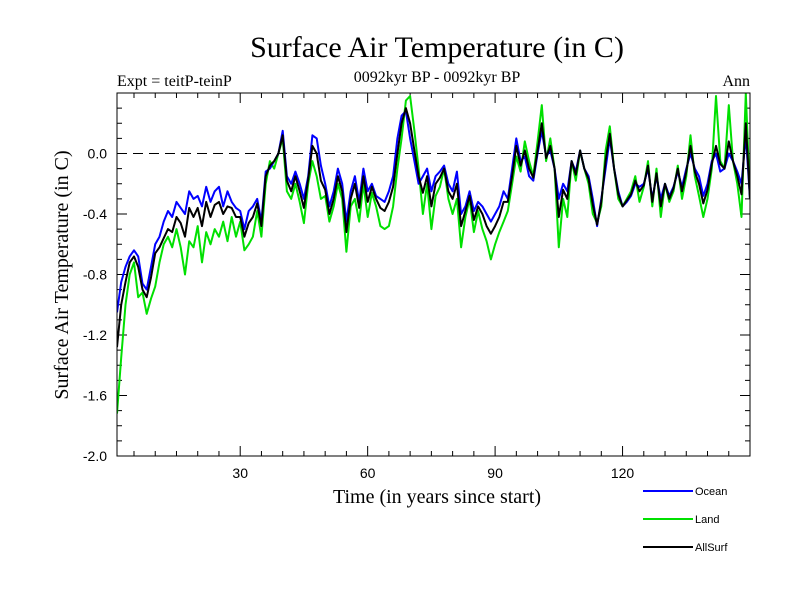 The width and height of the screenshot is (800, 600). Describe the element at coordinates (368, 473) in the screenshot. I see `x-tick-label: 60` at that location.